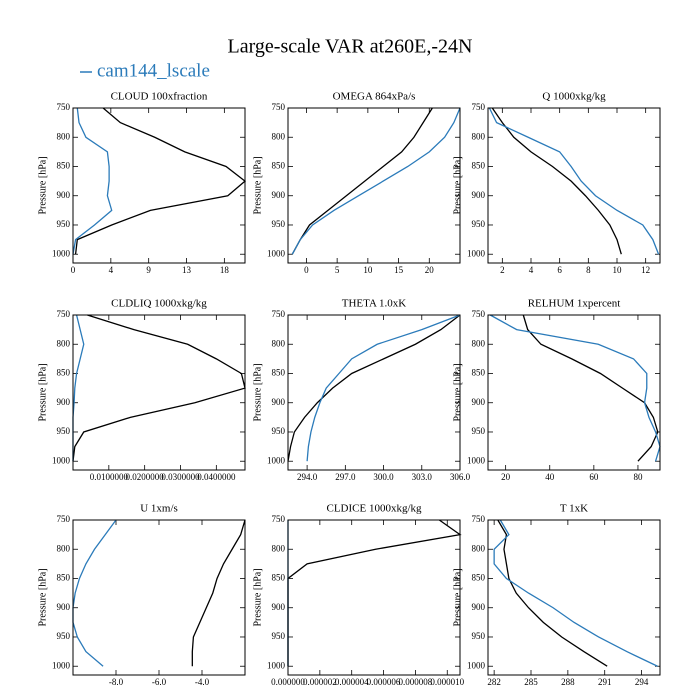 This screenshot has width=700, height=700. What do you see at coordinates (374, 304) in the screenshot?
I see `panel-title: THETA 1.0xK` at bounding box center [374, 304].